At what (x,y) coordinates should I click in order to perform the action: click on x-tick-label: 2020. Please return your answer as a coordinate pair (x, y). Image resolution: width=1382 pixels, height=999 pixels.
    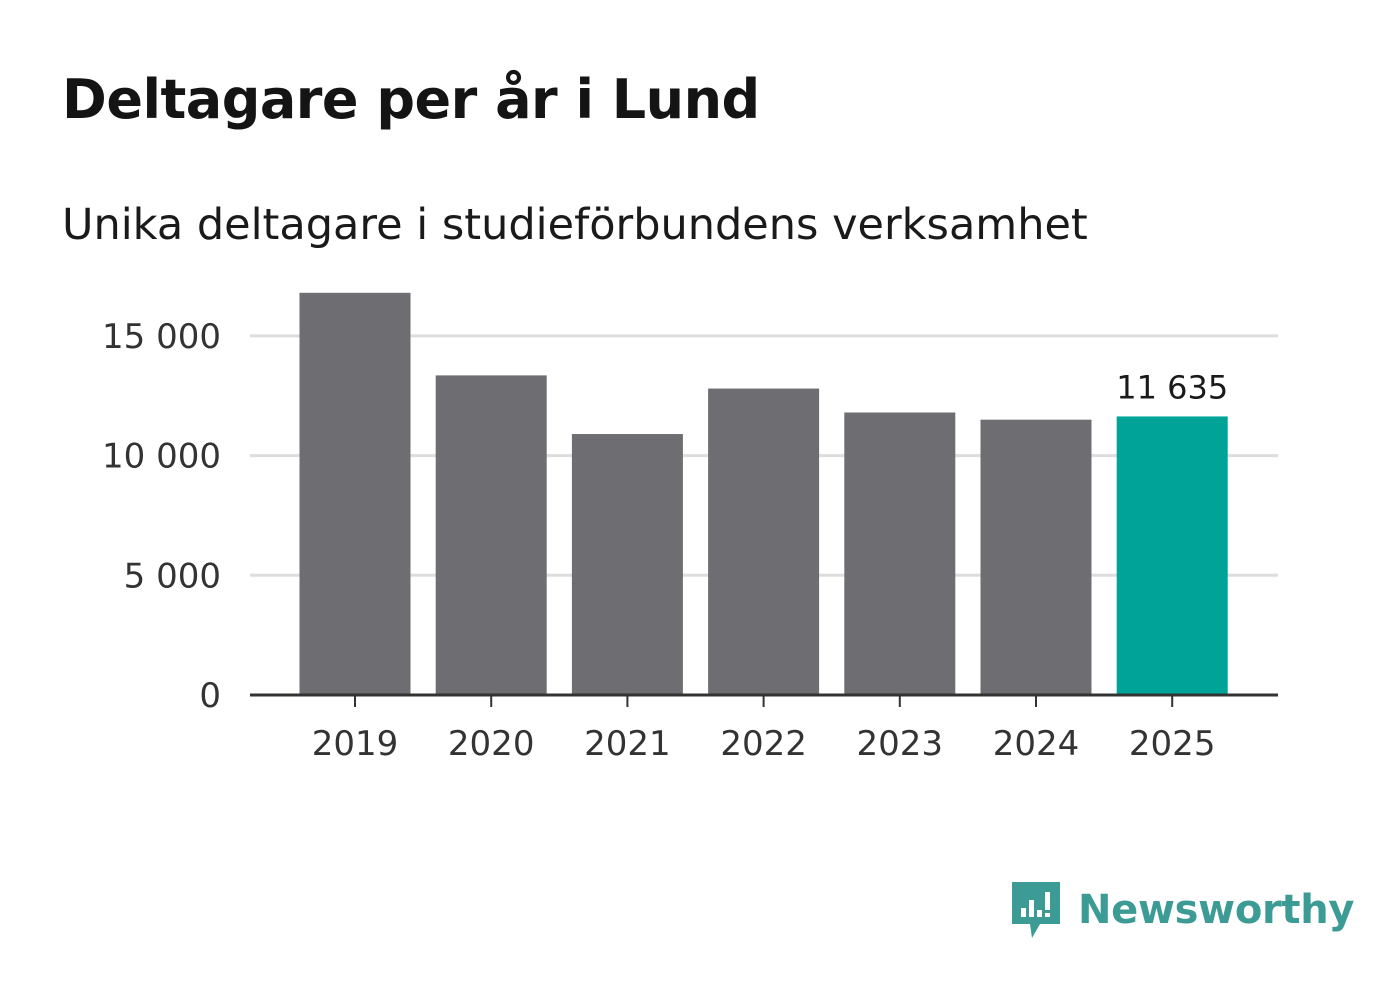
    Looking at the image, I should click on (491, 744).